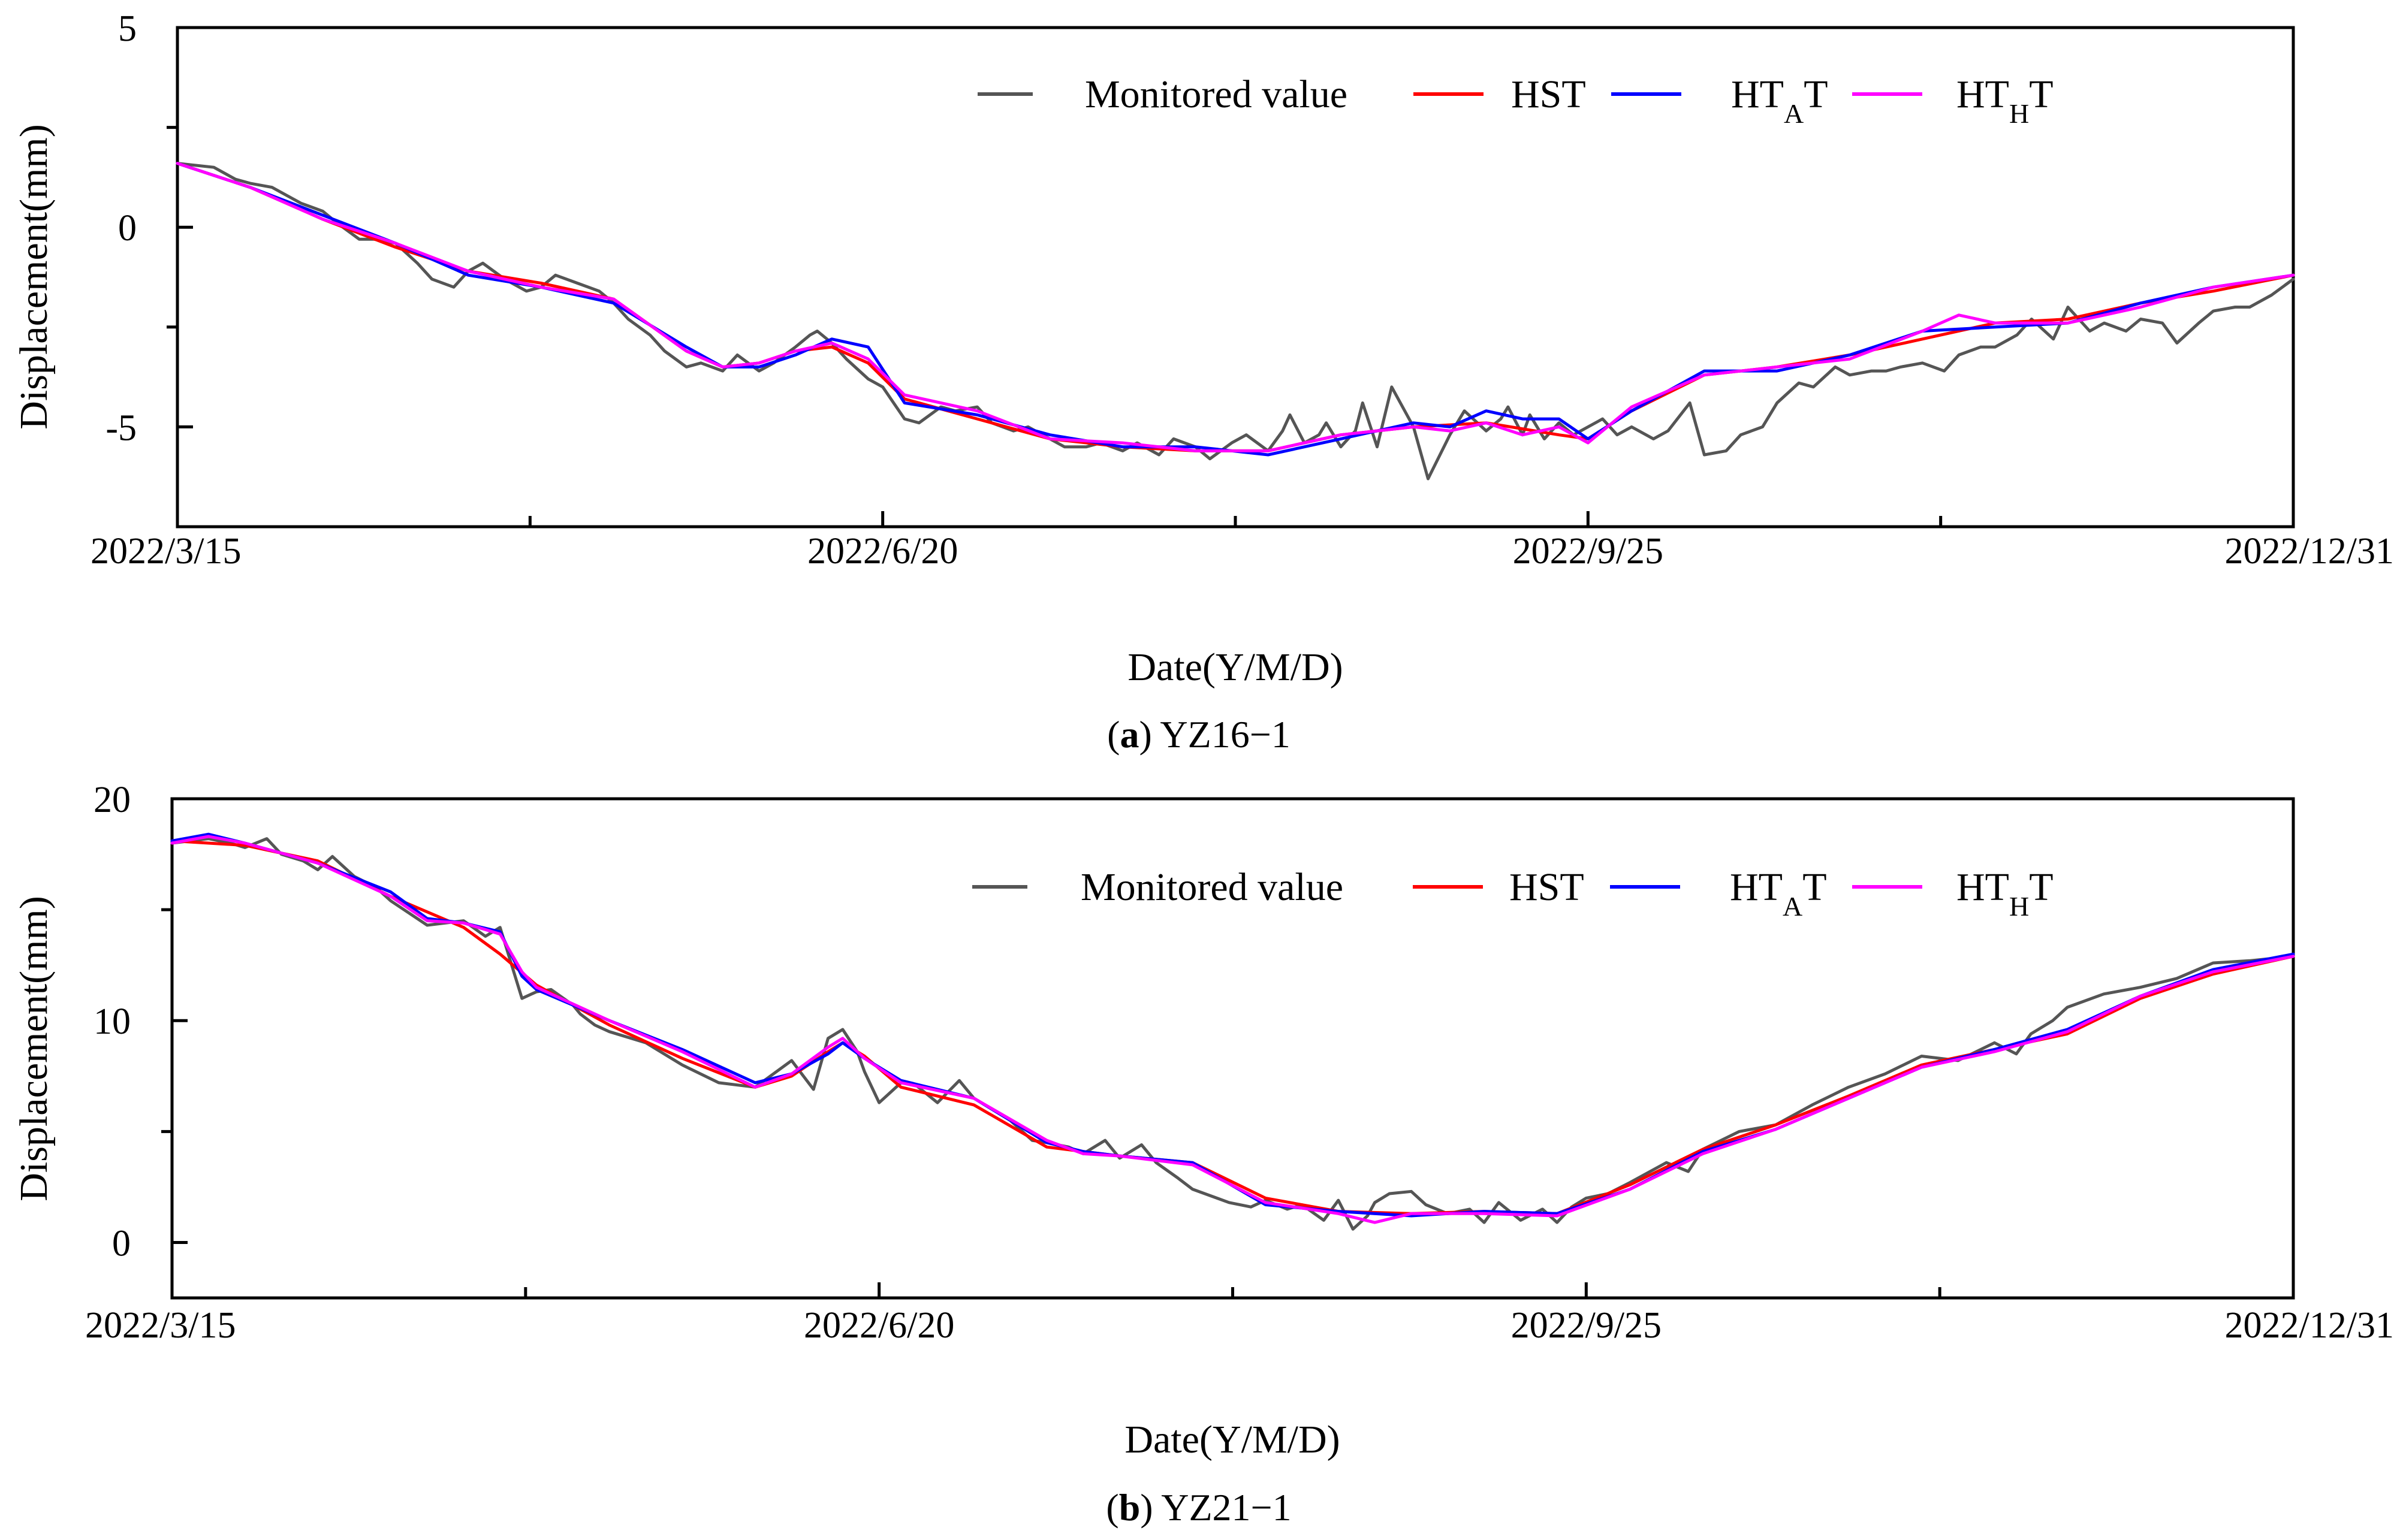 This screenshot has width=2397, height=1540. I want to click on panel-caption: (b) YZ21−1, so click(1198, 1507).